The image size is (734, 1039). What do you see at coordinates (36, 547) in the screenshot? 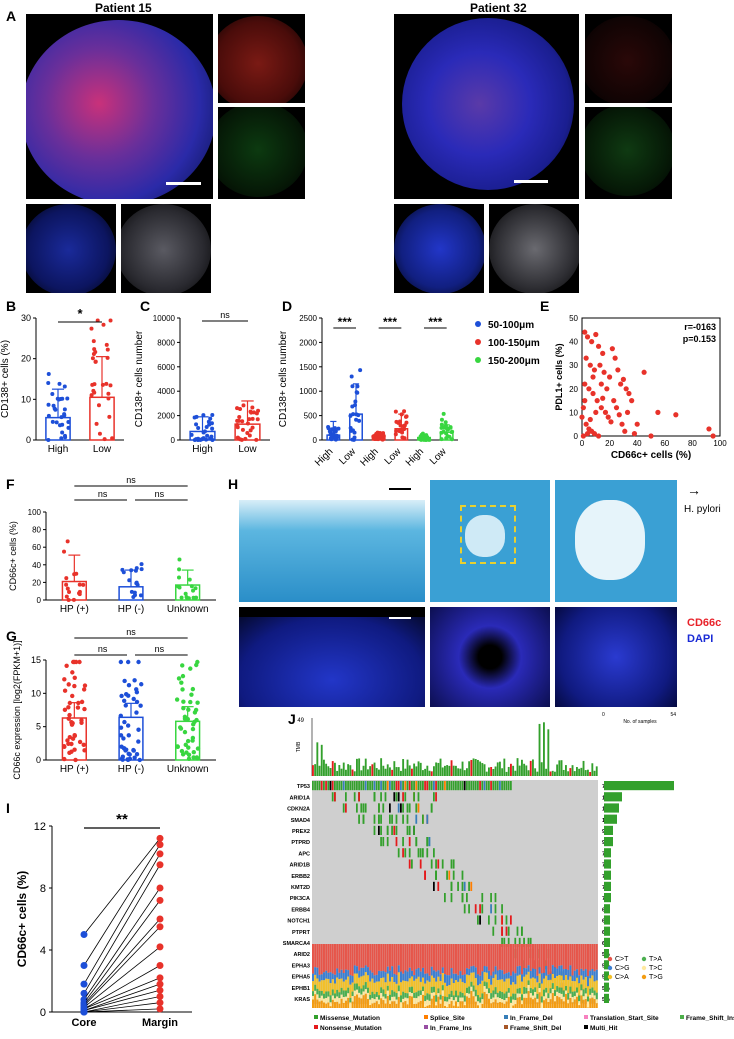
I see `y-tick-label-F: 60` at bounding box center [36, 547].